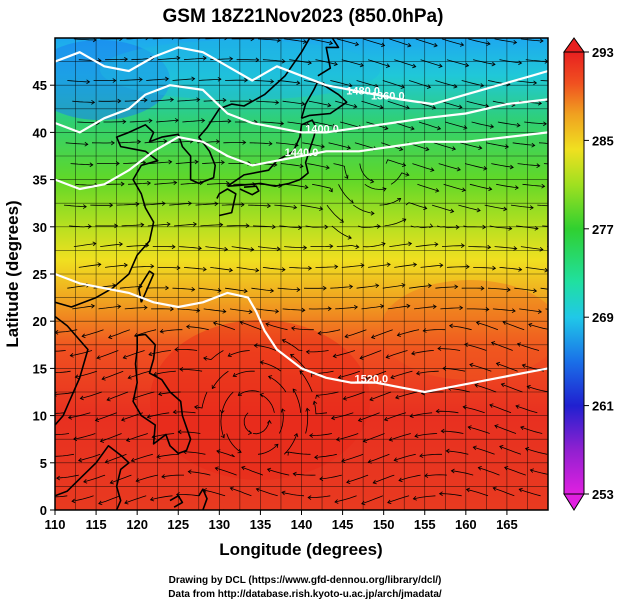  What do you see at coordinates (44, 298) in the screenshot?
I see `y-axis-ticks: 0 5 10 15 20 25 30 35 40 45` at bounding box center [44, 298].